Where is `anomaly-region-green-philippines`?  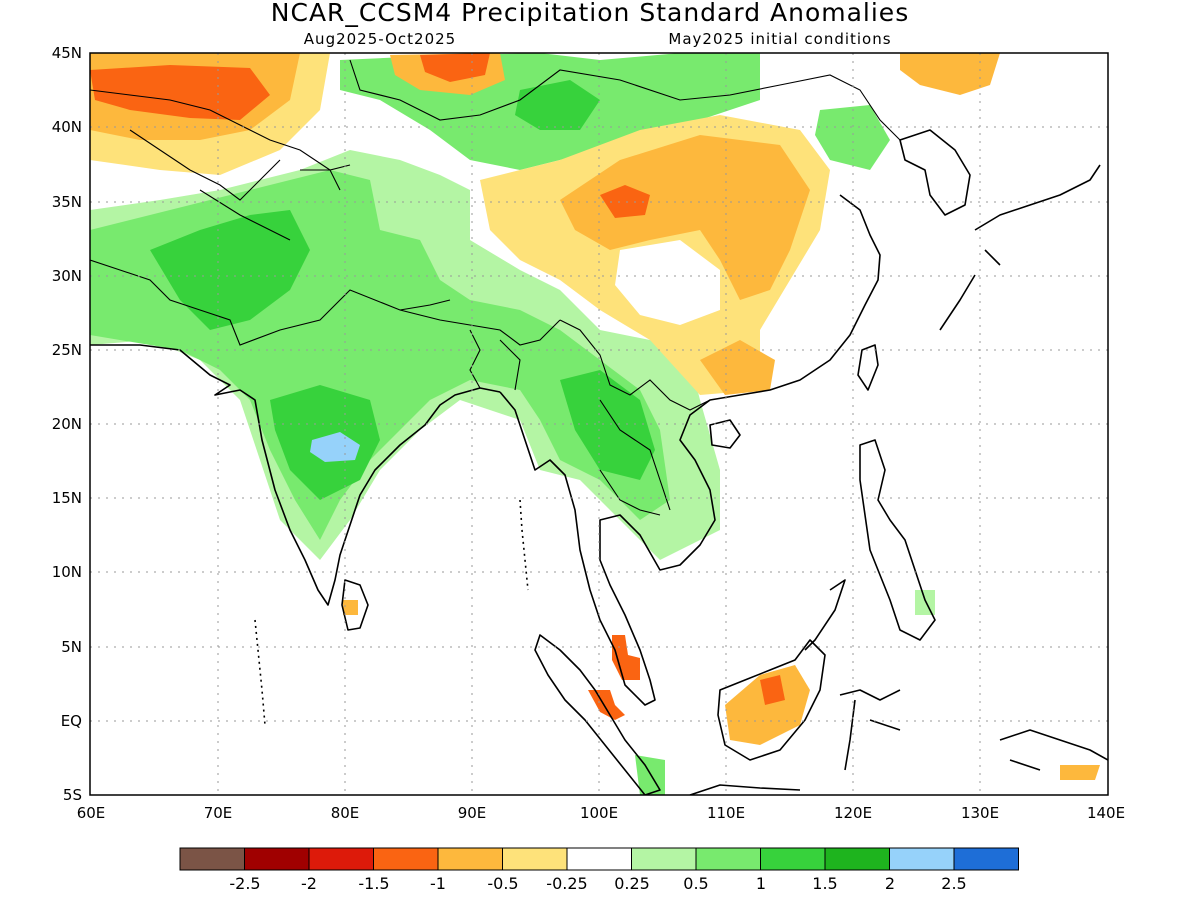
anomaly-region-green-philippines is located at coordinates (925, 602).